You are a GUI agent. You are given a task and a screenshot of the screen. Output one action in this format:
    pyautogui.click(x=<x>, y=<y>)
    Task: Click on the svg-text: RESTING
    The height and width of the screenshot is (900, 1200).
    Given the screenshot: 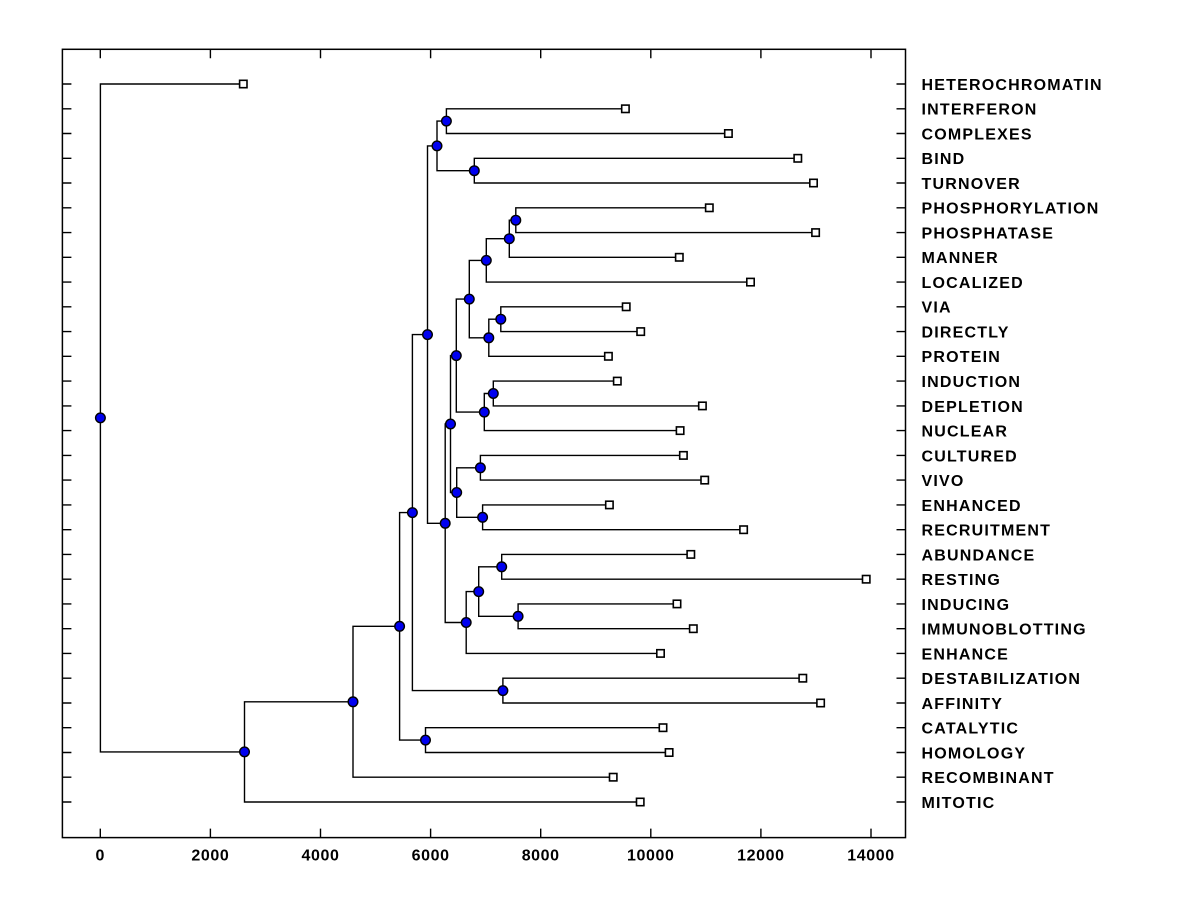 What is the action you would take?
    pyautogui.click(x=962, y=580)
    